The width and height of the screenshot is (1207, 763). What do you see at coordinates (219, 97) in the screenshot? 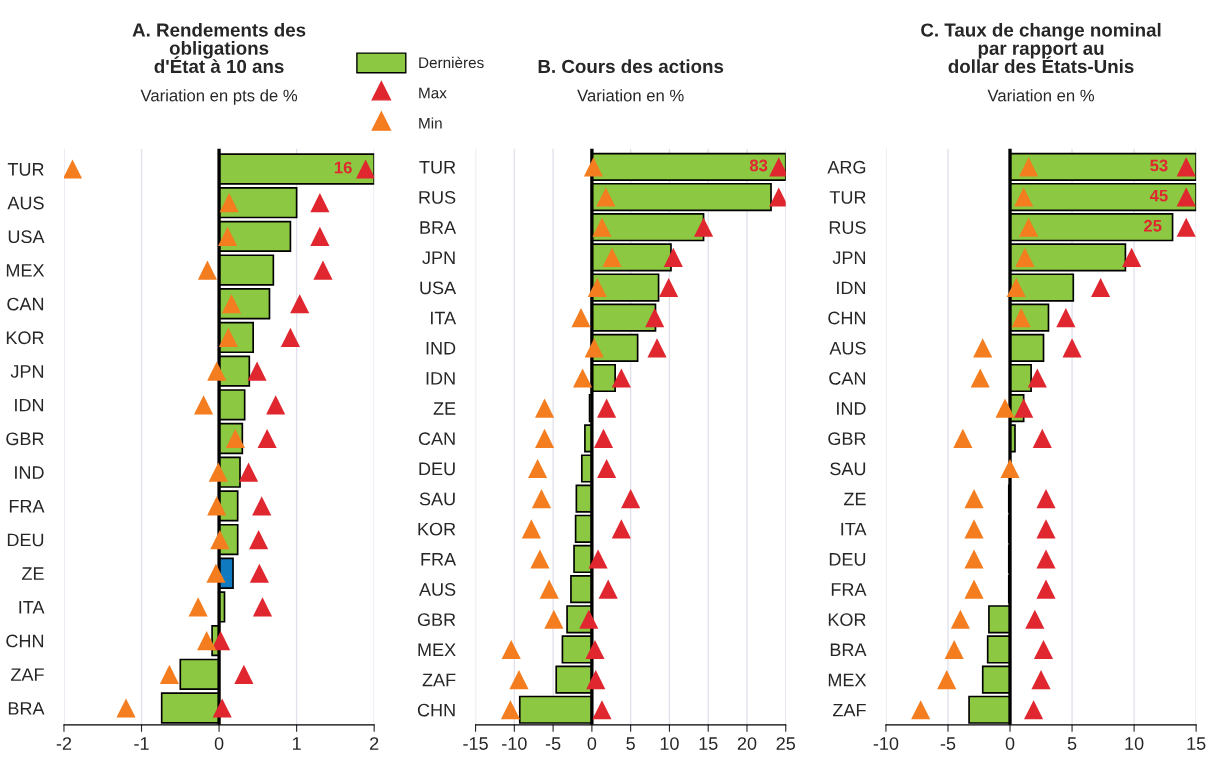
I see `chart-subtitle: Variation en pts de %` at bounding box center [219, 97].